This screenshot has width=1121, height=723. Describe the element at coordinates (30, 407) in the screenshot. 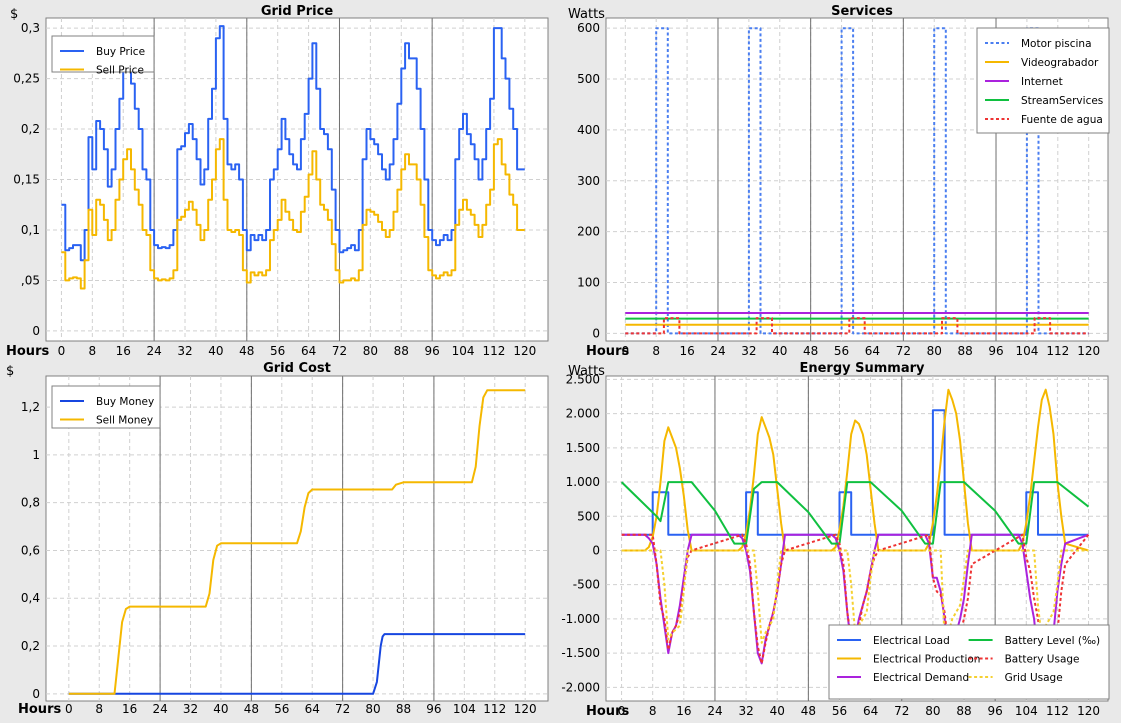

I see `y-tick-label: 1,2` at that location.